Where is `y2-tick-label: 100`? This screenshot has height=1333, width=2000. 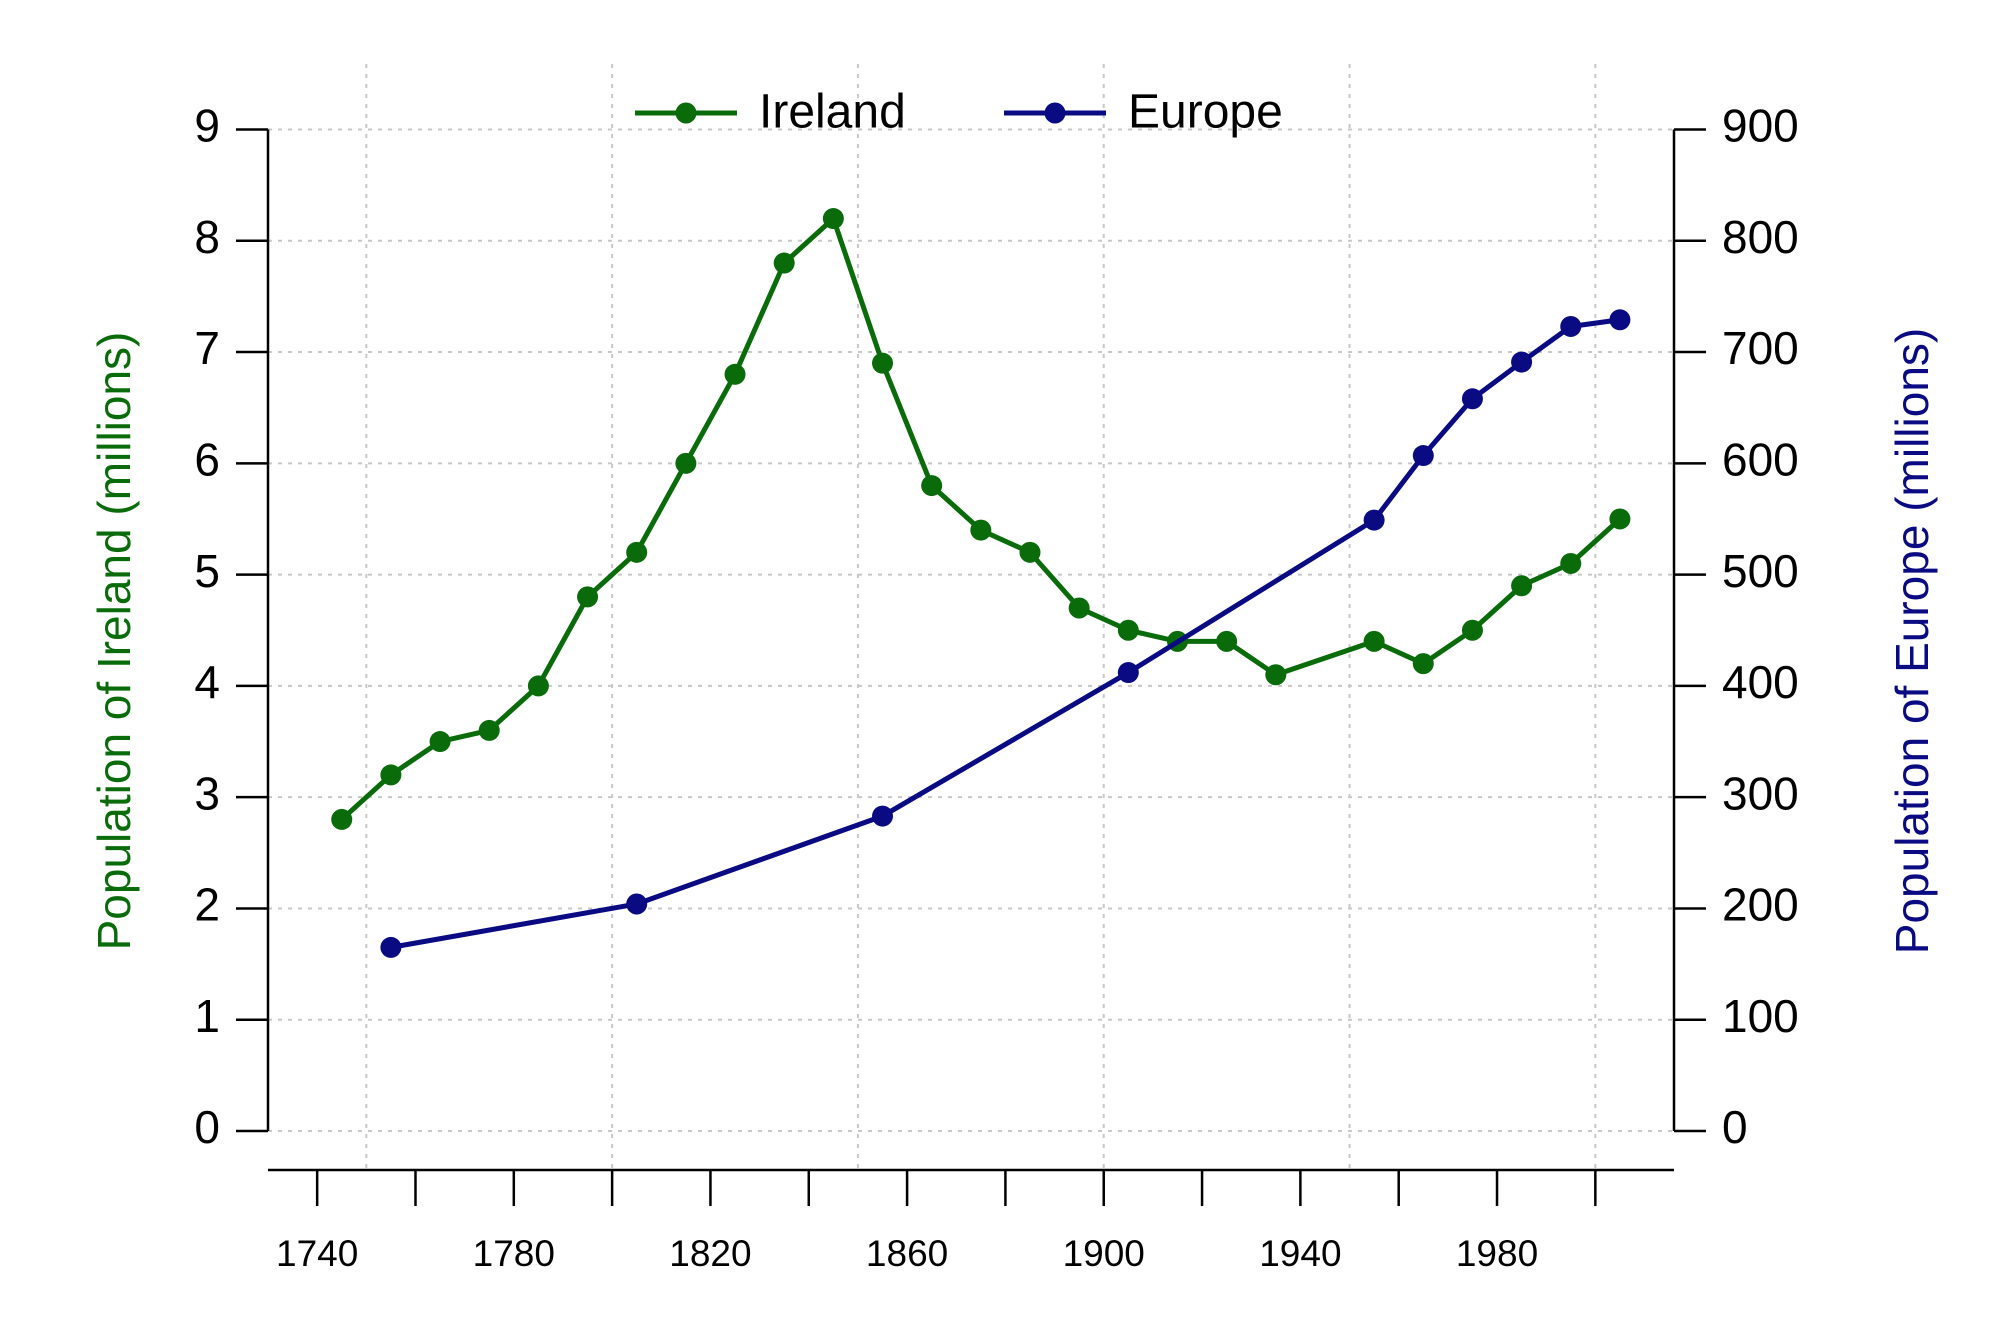
y2-tick-label: 100 is located at coordinates (1760, 1016).